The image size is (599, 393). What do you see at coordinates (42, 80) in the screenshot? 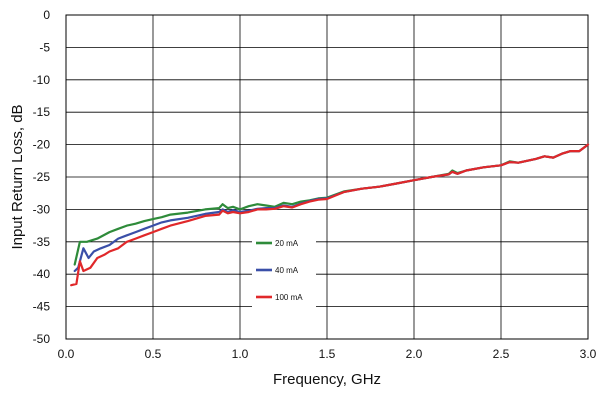
I see `y-tick-label: -10` at bounding box center [42, 80].